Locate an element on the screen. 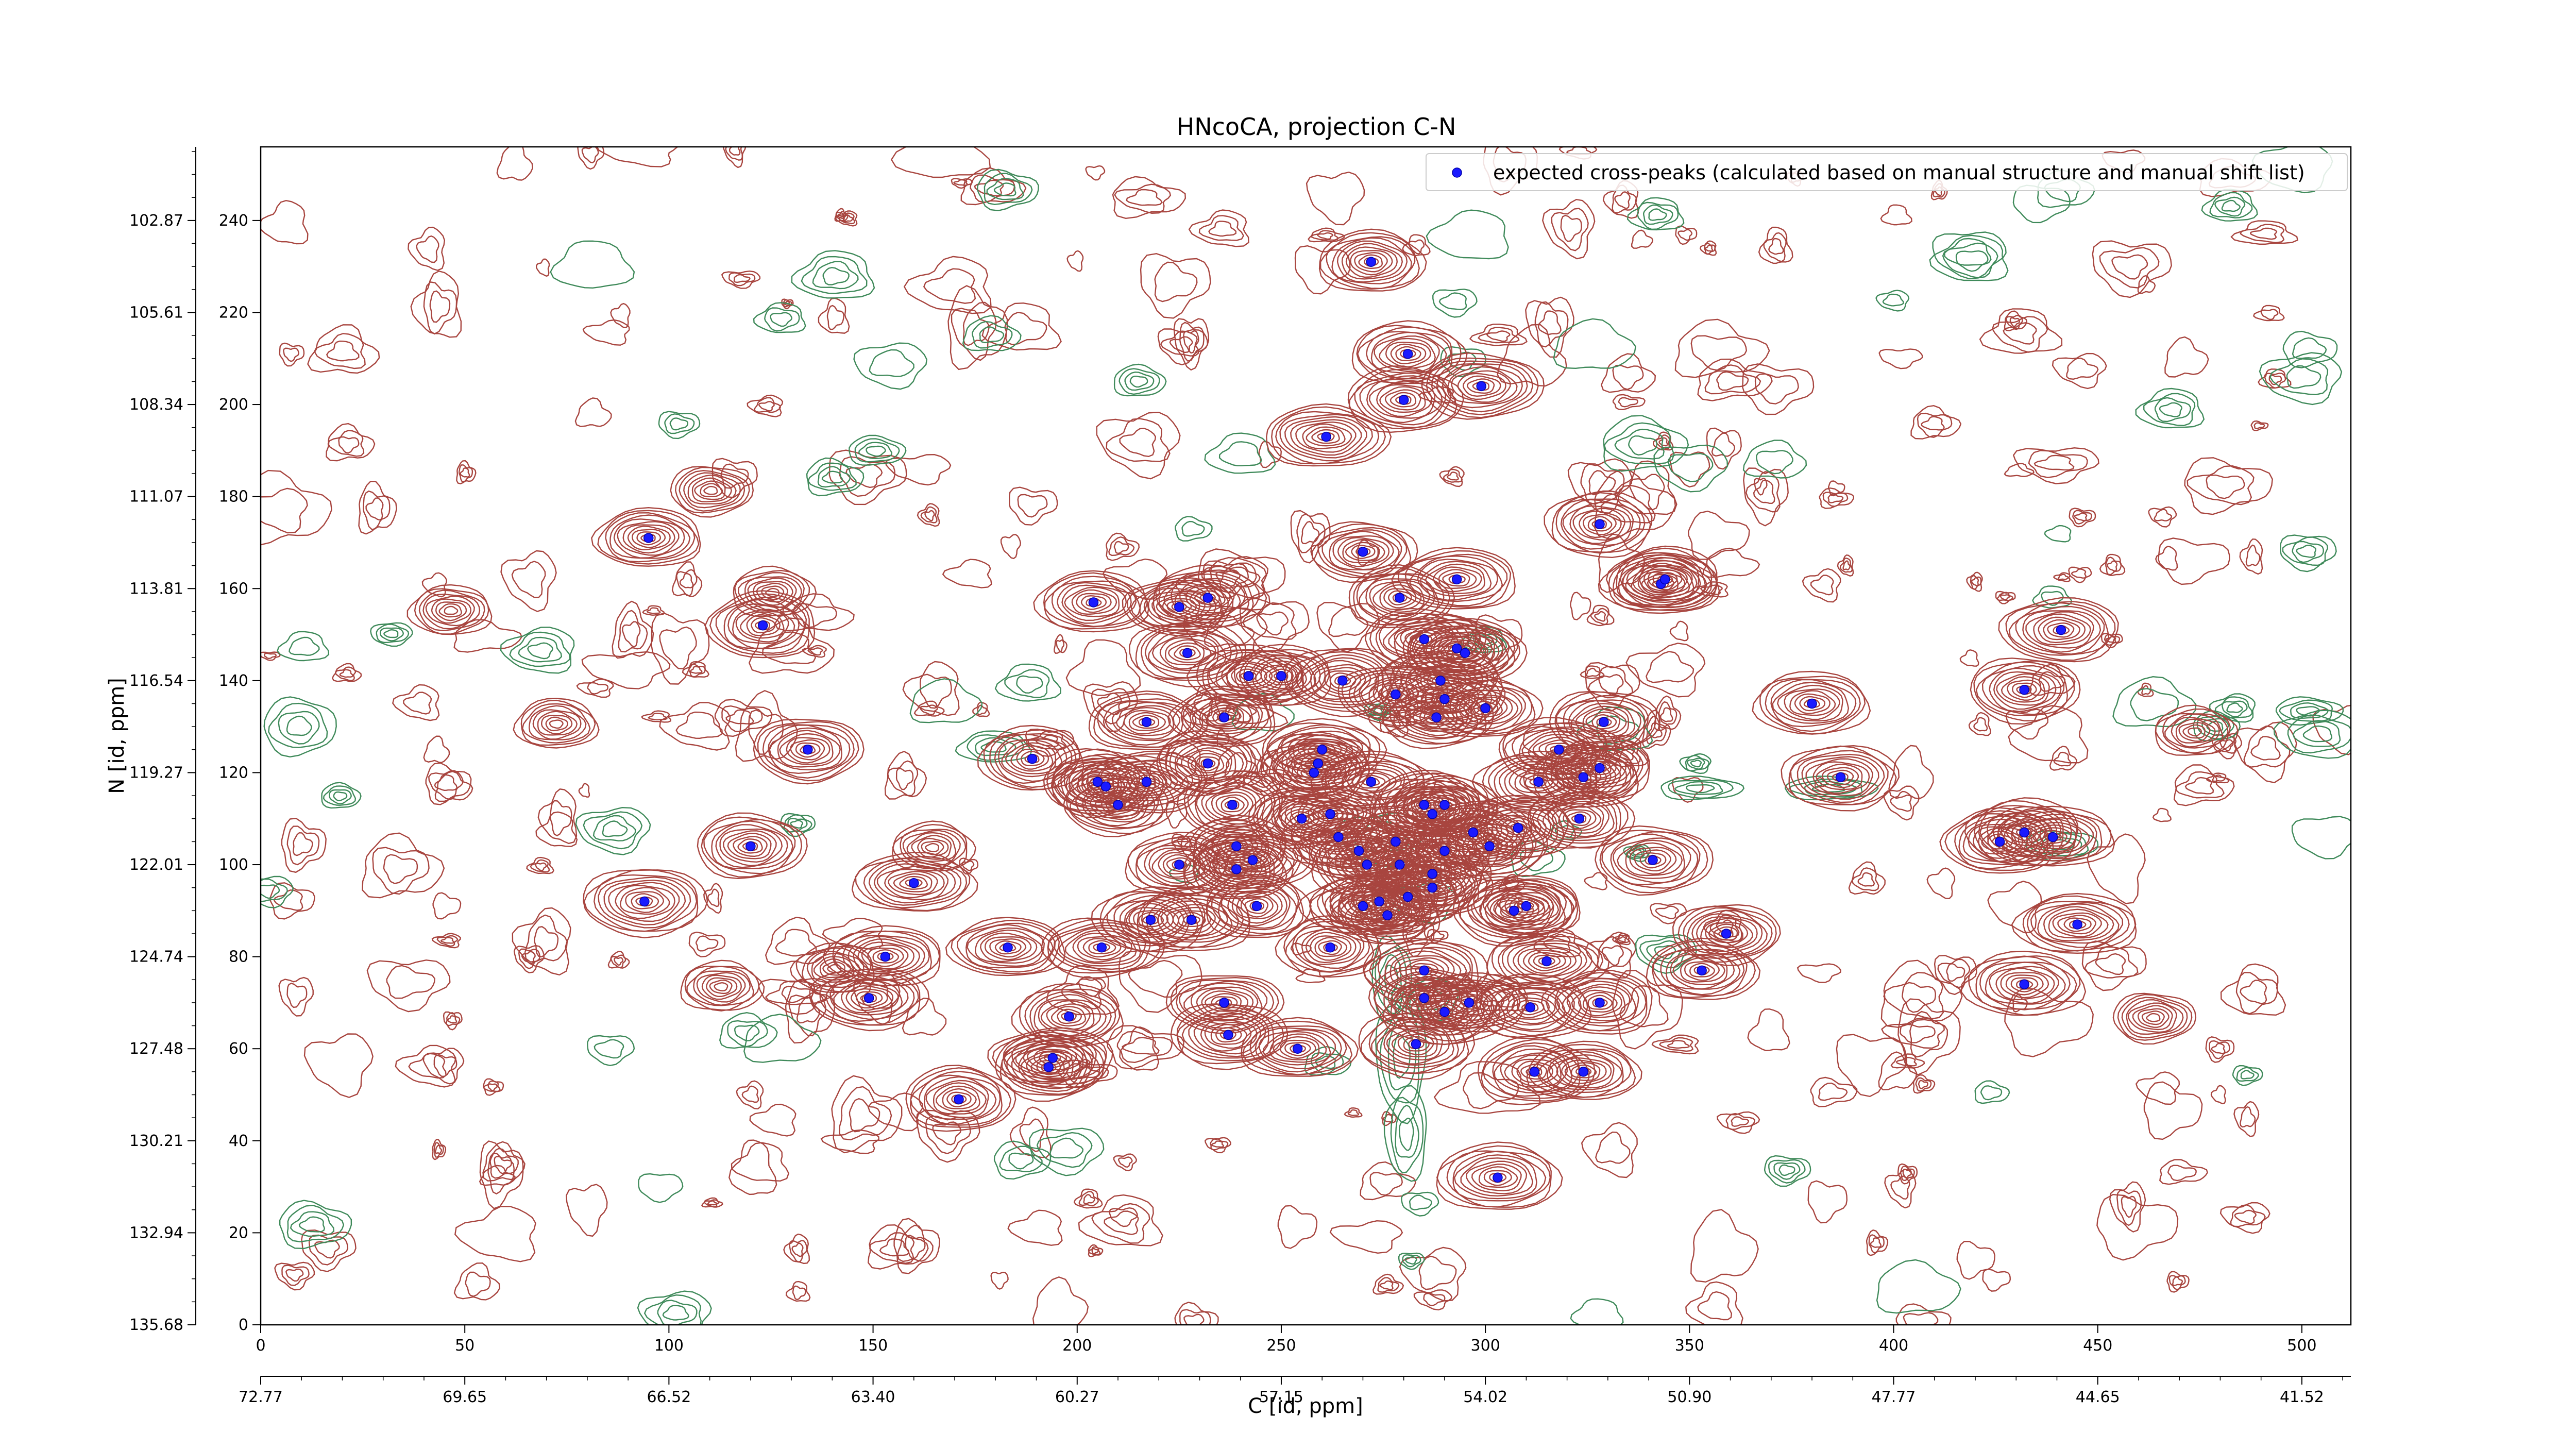 The width and height of the screenshot is (2576, 1449). x-ppm-tick-label: 41.52 is located at coordinates (2302, 1397).